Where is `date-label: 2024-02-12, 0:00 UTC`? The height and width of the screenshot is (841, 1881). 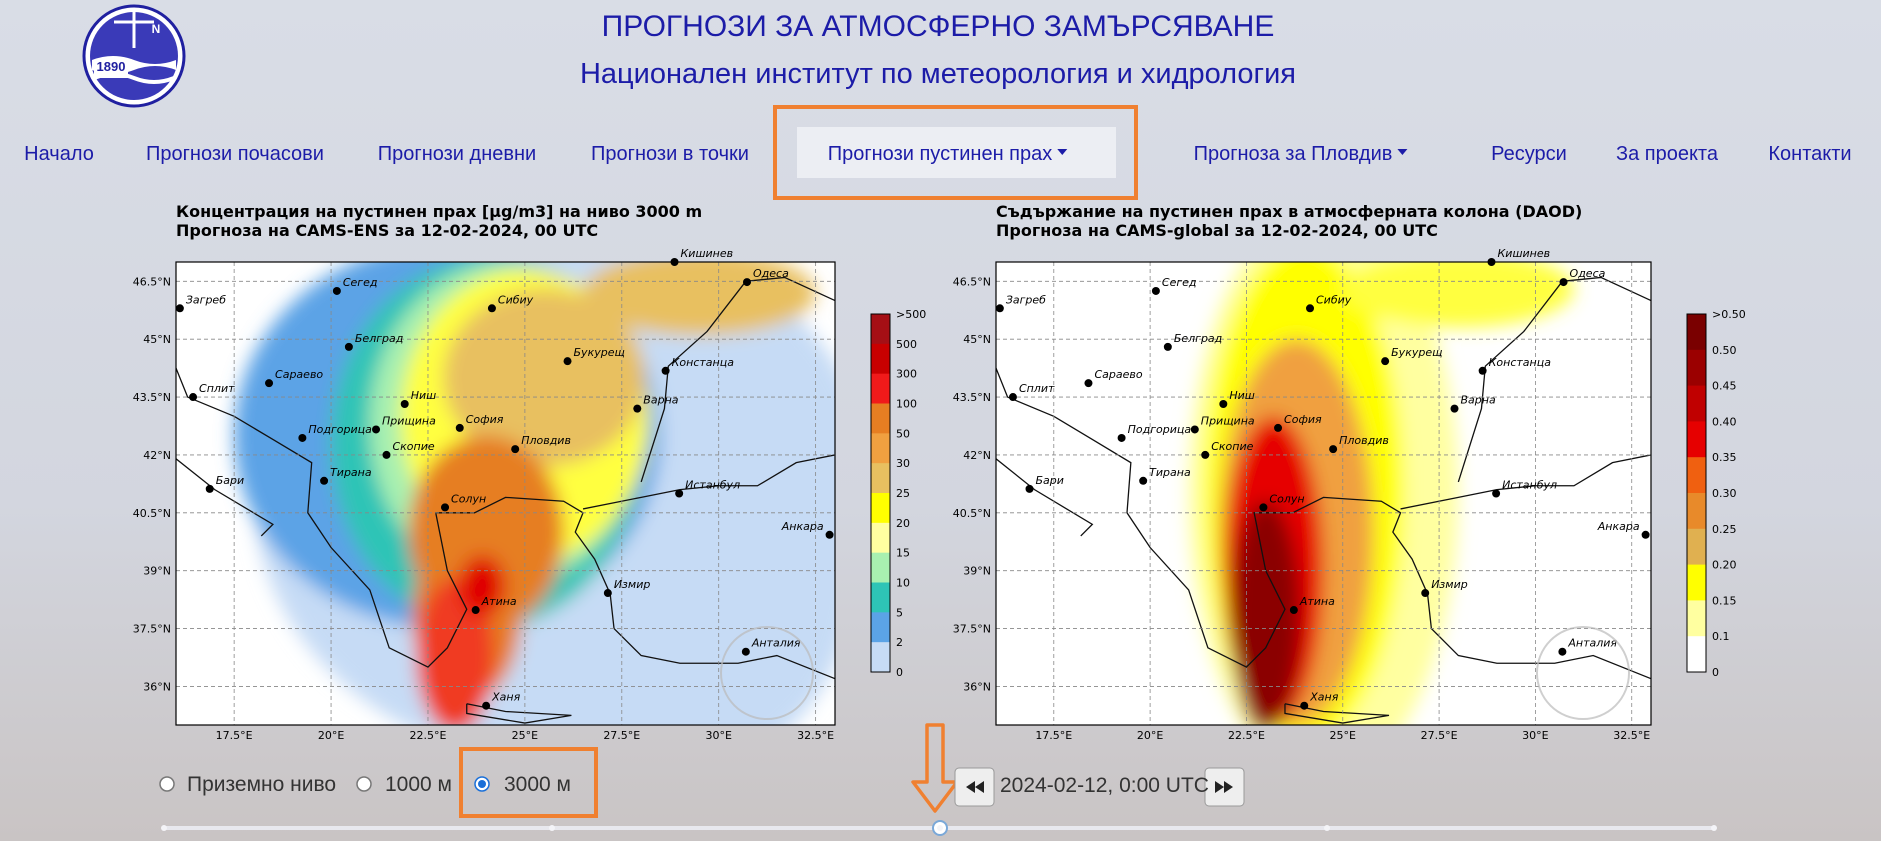
date-label: 2024-02-12, 0:00 UTC is located at coordinates (1104, 785).